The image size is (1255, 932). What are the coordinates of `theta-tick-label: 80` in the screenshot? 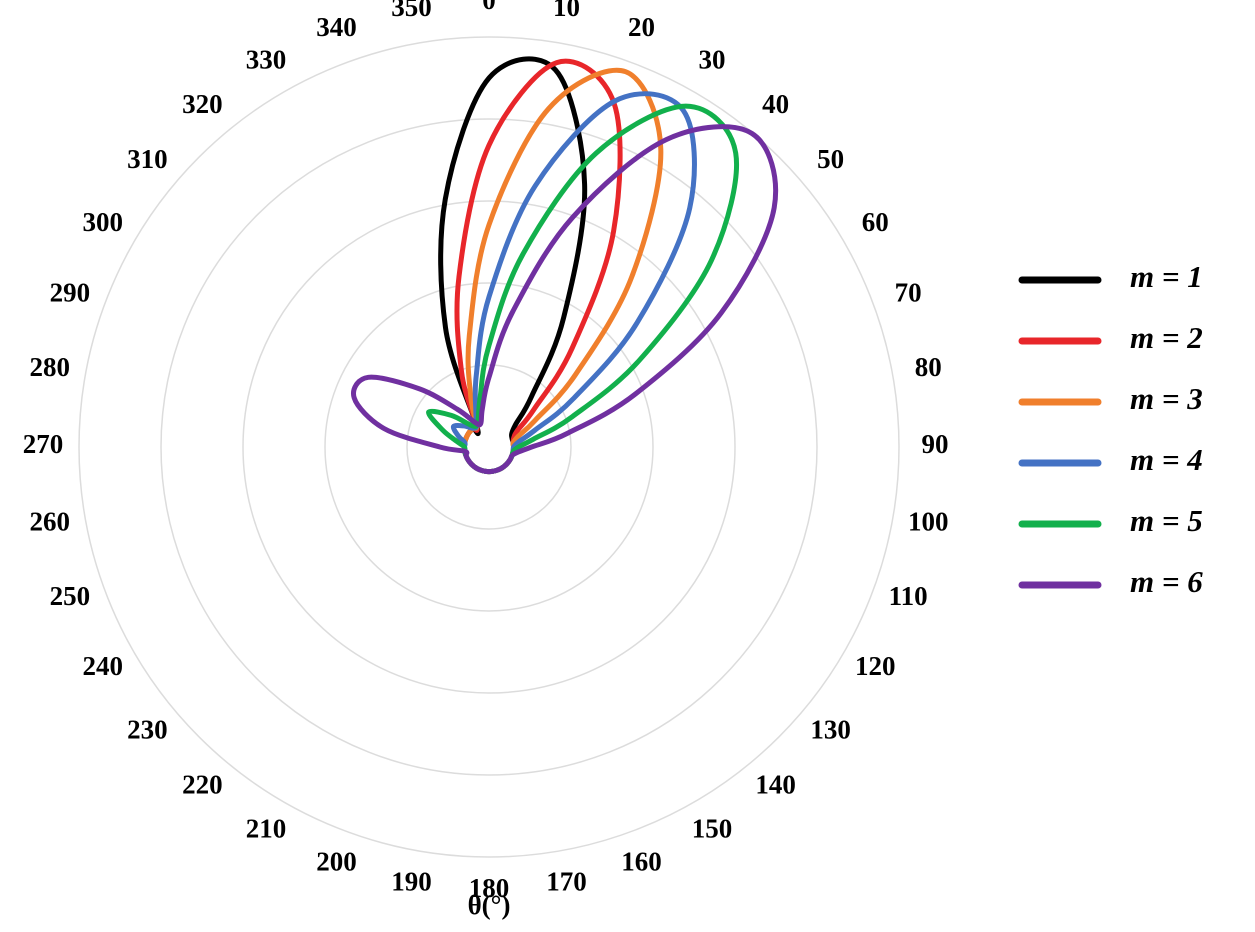 It's located at (928, 367).